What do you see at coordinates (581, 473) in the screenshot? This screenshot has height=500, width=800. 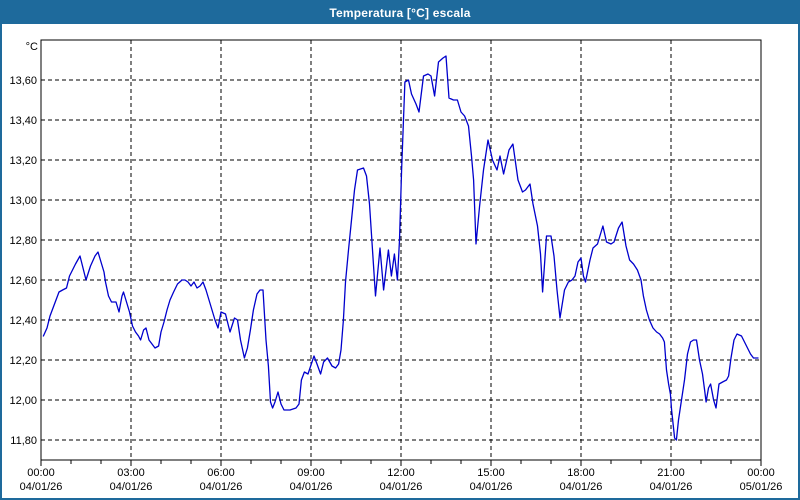 I see `x-tick-time: 18:00` at bounding box center [581, 473].